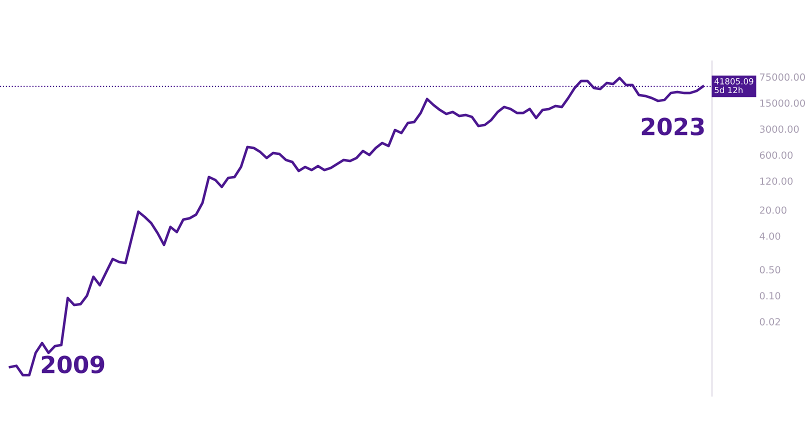 The image size is (808, 446). Describe the element at coordinates (776, 155) in the screenshot. I see `y-tick-label: 600.00` at that location.